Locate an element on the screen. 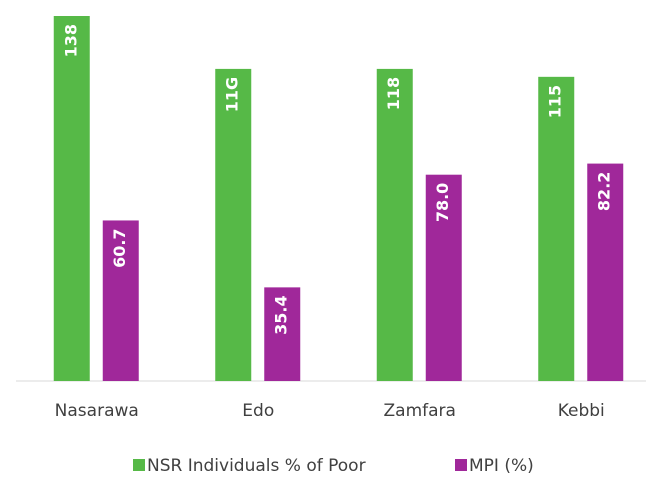 Image resolution: width=662 pixels, height=478 pixels. value-label: 60.7 is located at coordinates (119, 247).